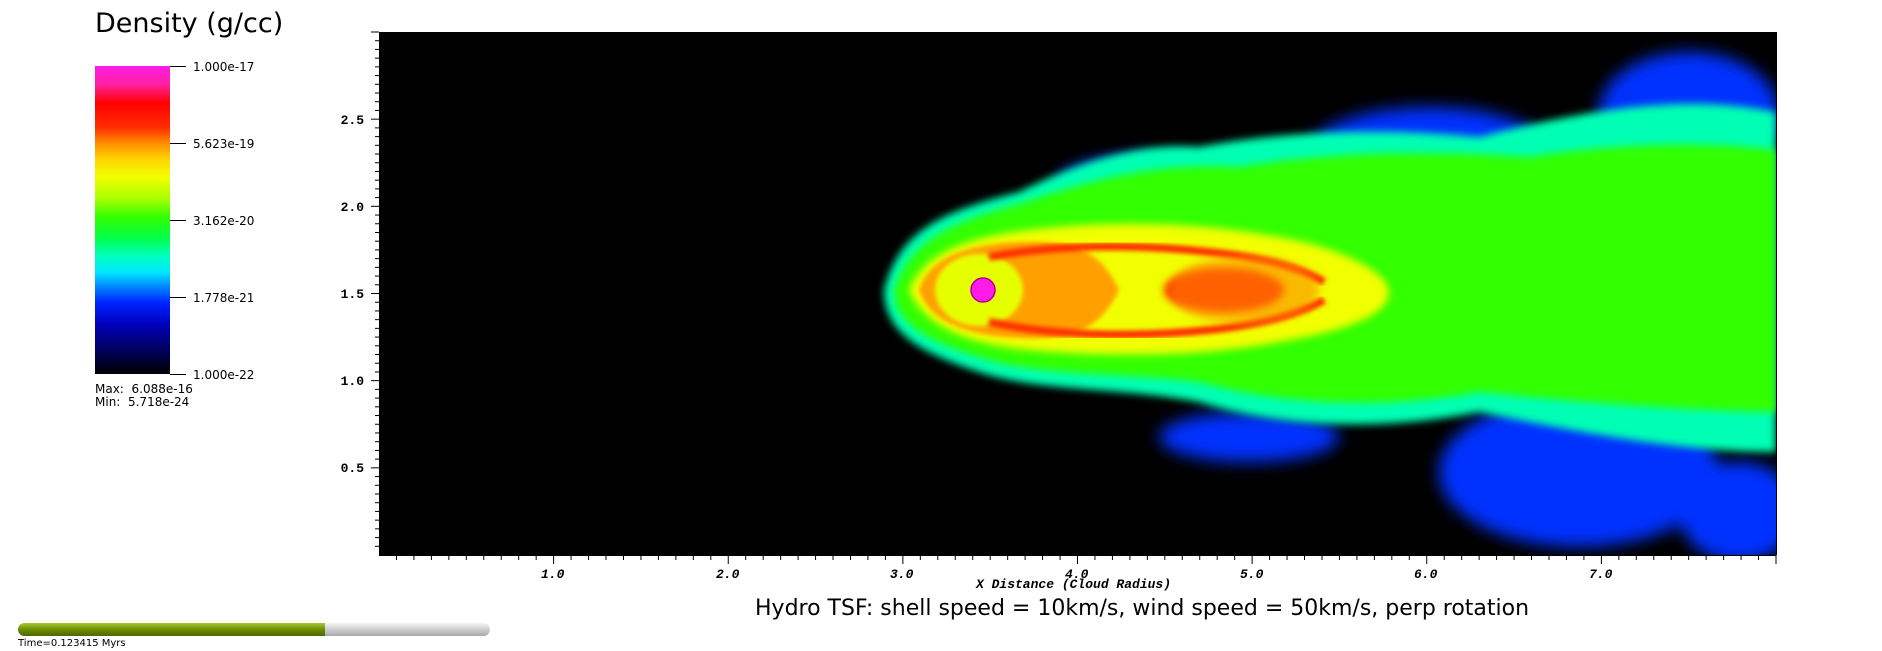 Image resolution: width=1882 pixels, height=651 pixels. I want to click on x-tick-label: 3.0, so click(902, 574).